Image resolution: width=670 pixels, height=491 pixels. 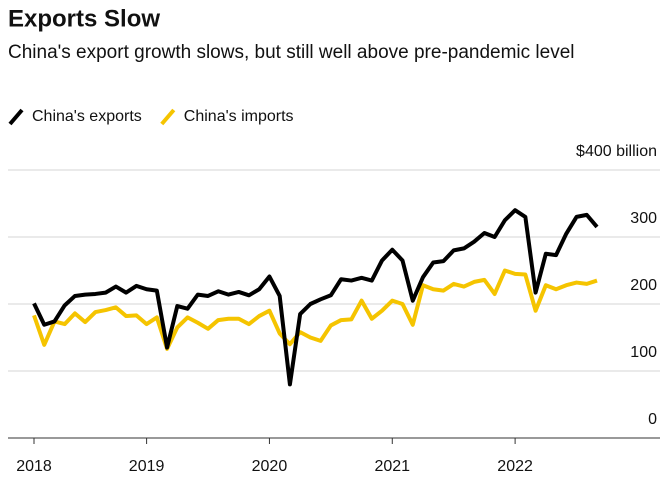 What do you see at coordinates (87, 116) in the screenshot?
I see `legend-label: China's exports` at bounding box center [87, 116].